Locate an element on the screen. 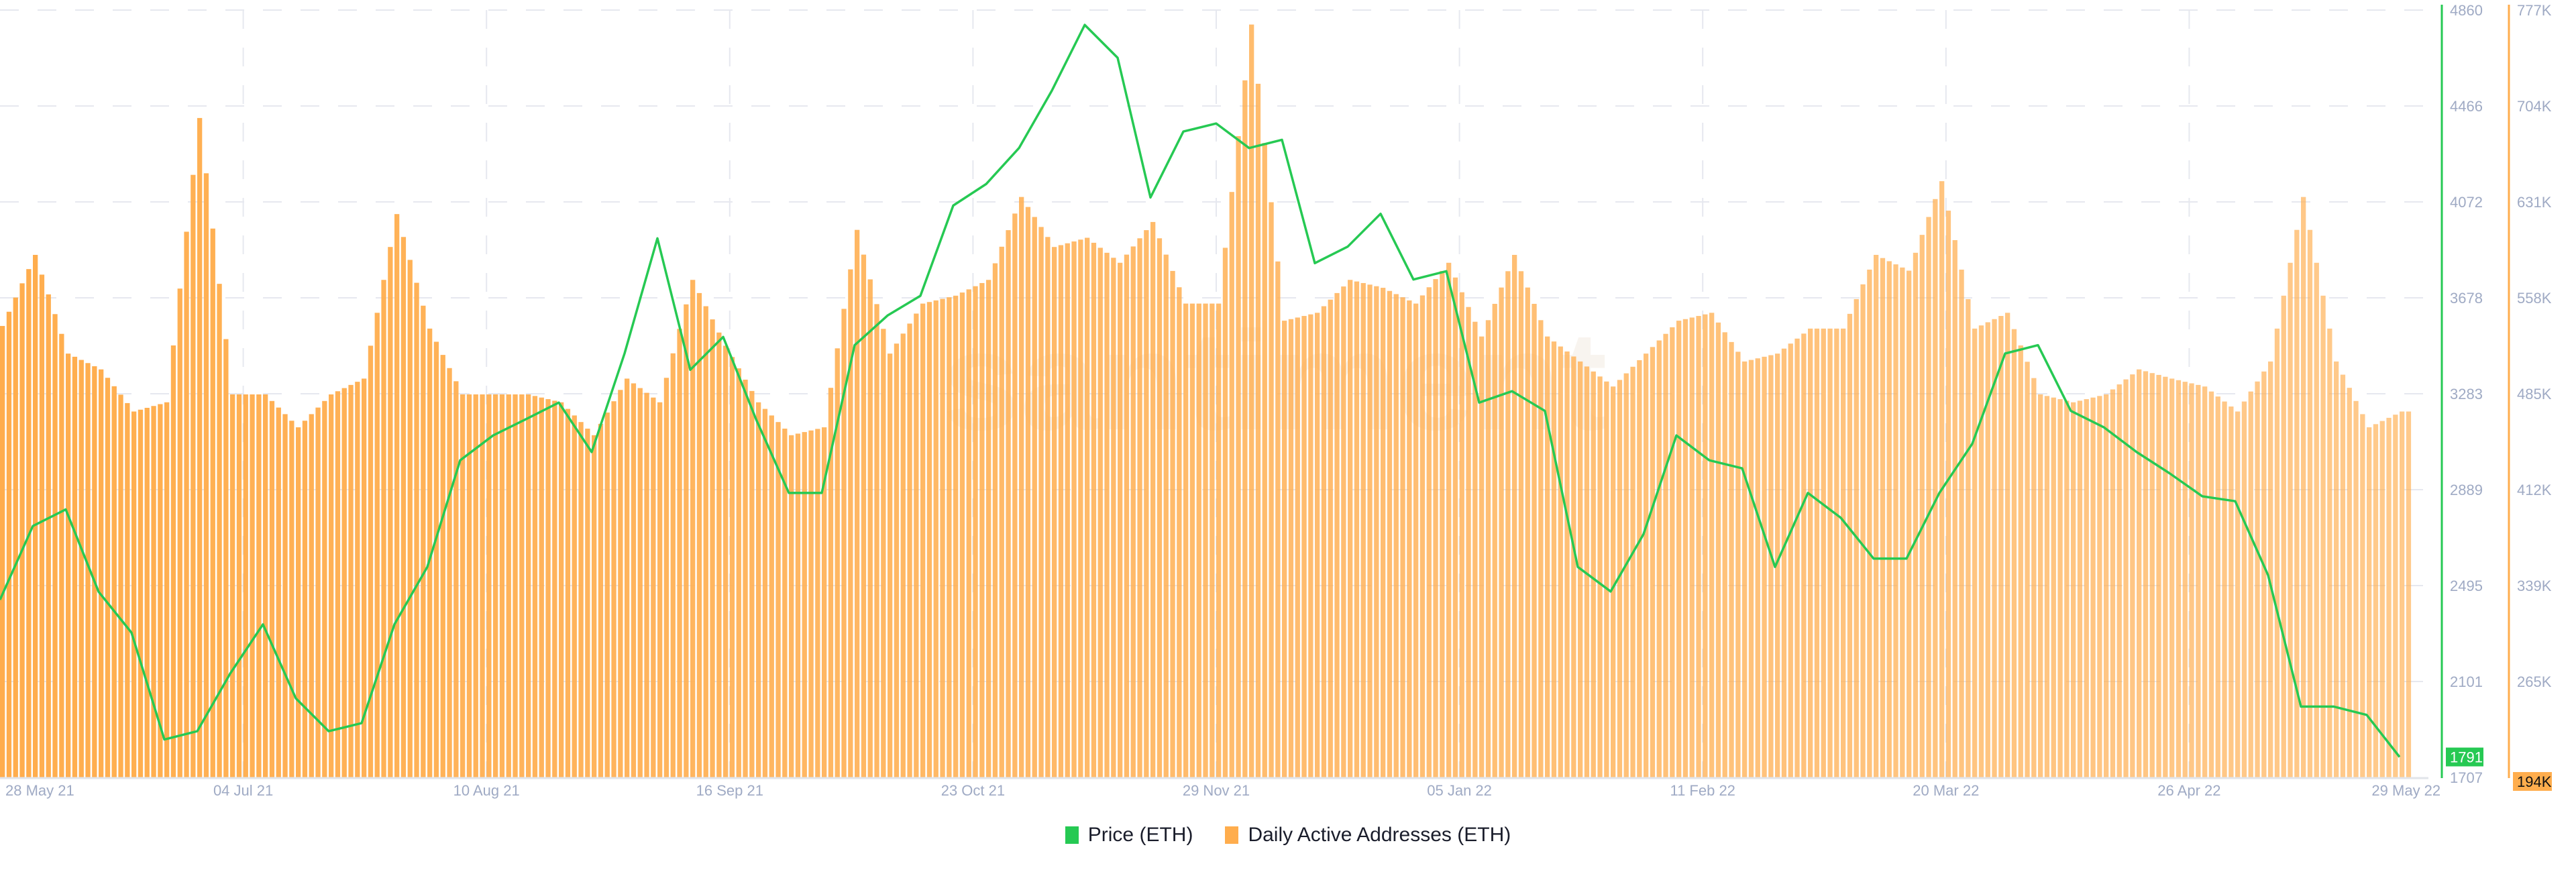 The width and height of the screenshot is (2576, 872). legend-label-price: Price (ETH) is located at coordinates (1140, 835).